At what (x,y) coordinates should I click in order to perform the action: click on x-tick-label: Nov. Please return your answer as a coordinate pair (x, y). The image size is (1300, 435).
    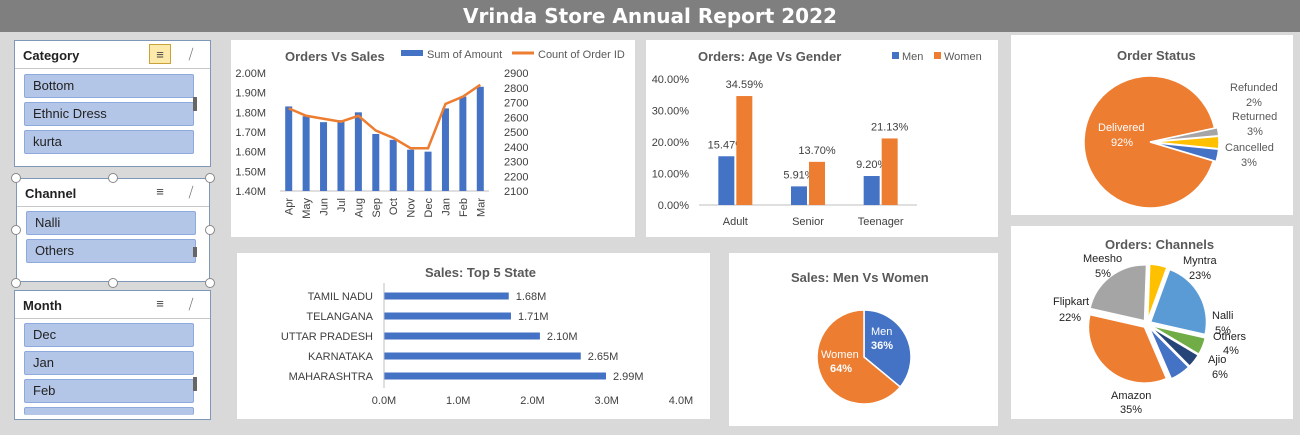
    Looking at the image, I should click on (412, 208).